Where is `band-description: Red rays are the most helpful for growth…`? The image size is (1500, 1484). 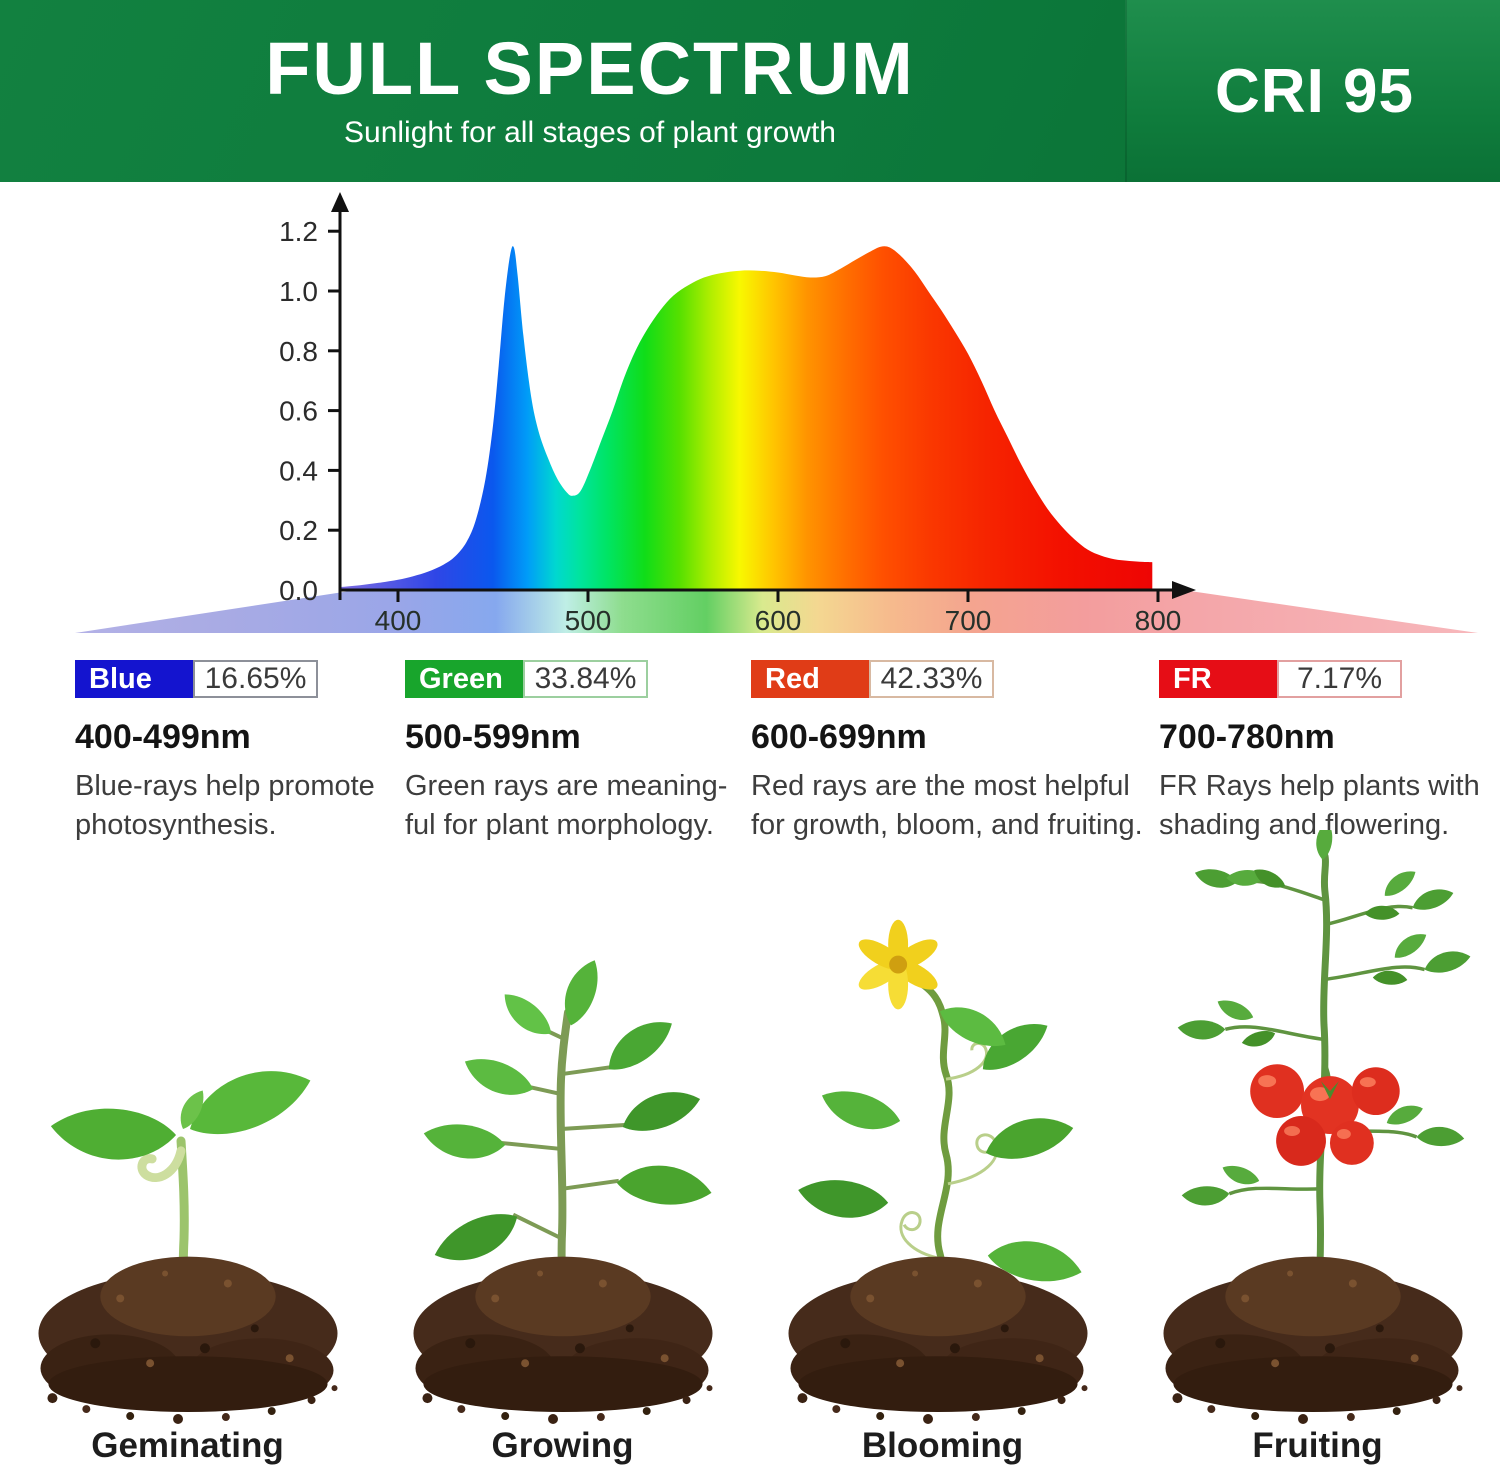 band-description: Red rays are the most helpful for growth… is located at coordinates (951, 806).